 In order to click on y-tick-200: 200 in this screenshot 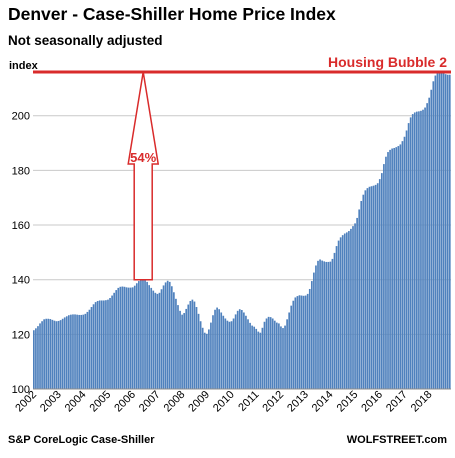, I will do `click(21, 117)`.